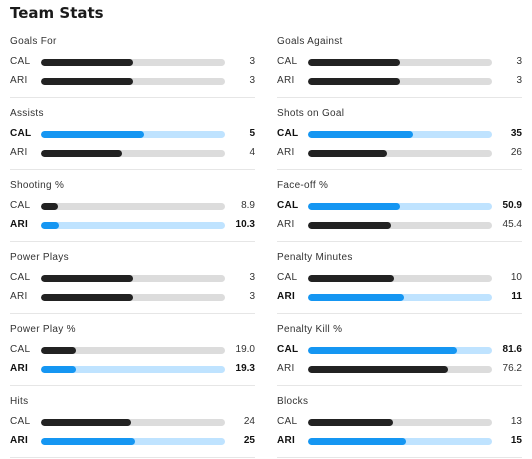  I want to click on team-row: ARI 45.4, so click(399, 225).